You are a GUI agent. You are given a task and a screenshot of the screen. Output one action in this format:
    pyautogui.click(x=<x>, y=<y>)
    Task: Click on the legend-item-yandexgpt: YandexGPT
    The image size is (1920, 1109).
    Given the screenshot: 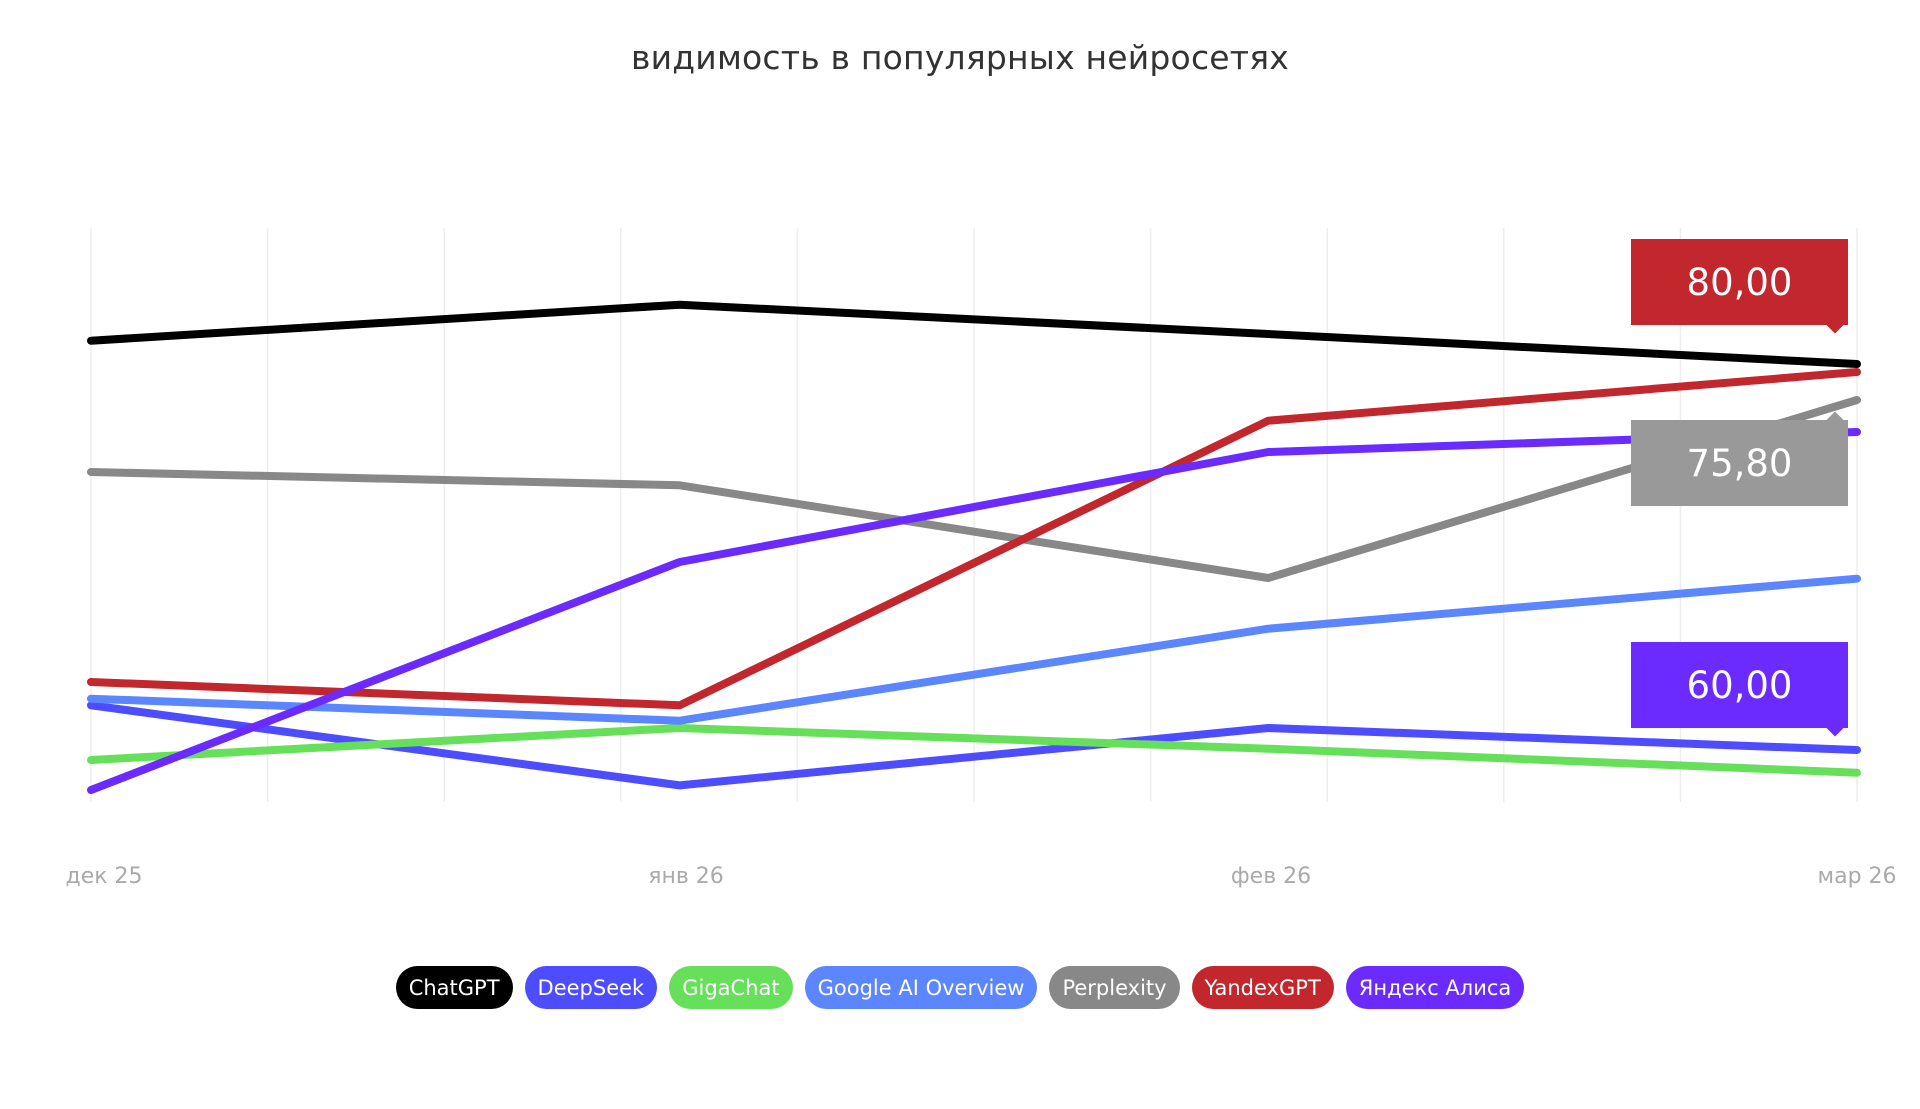 What is the action you would take?
    pyautogui.click(x=1262, y=987)
    